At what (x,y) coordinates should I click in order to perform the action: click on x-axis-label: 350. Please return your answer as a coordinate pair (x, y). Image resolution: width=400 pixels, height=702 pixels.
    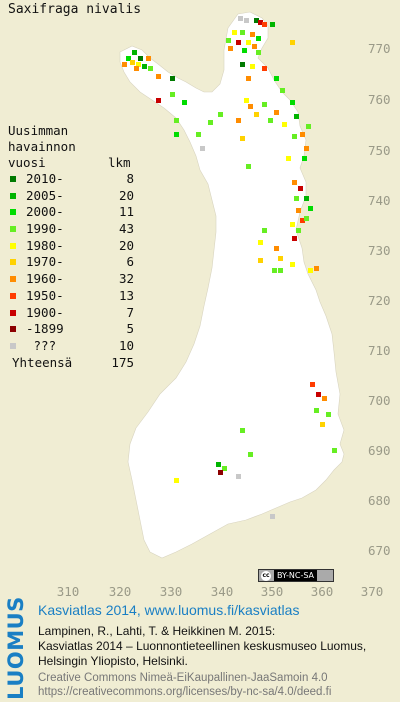
    Looking at the image, I should click on (272, 591).